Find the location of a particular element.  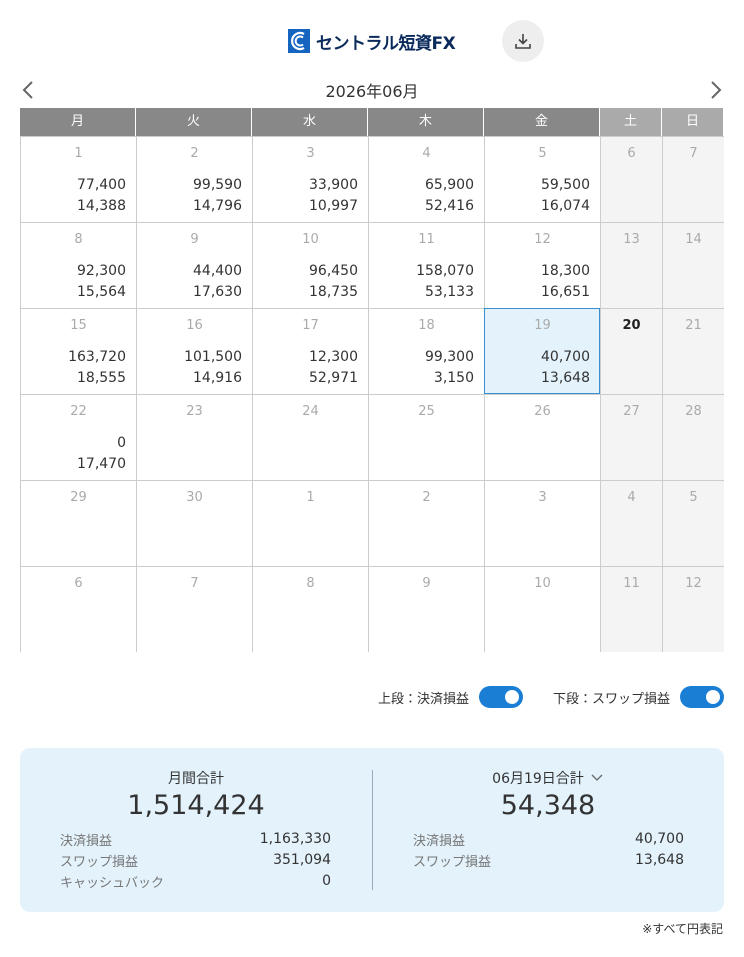

brand-name: セントラル短資FX is located at coordinates (386, 43).